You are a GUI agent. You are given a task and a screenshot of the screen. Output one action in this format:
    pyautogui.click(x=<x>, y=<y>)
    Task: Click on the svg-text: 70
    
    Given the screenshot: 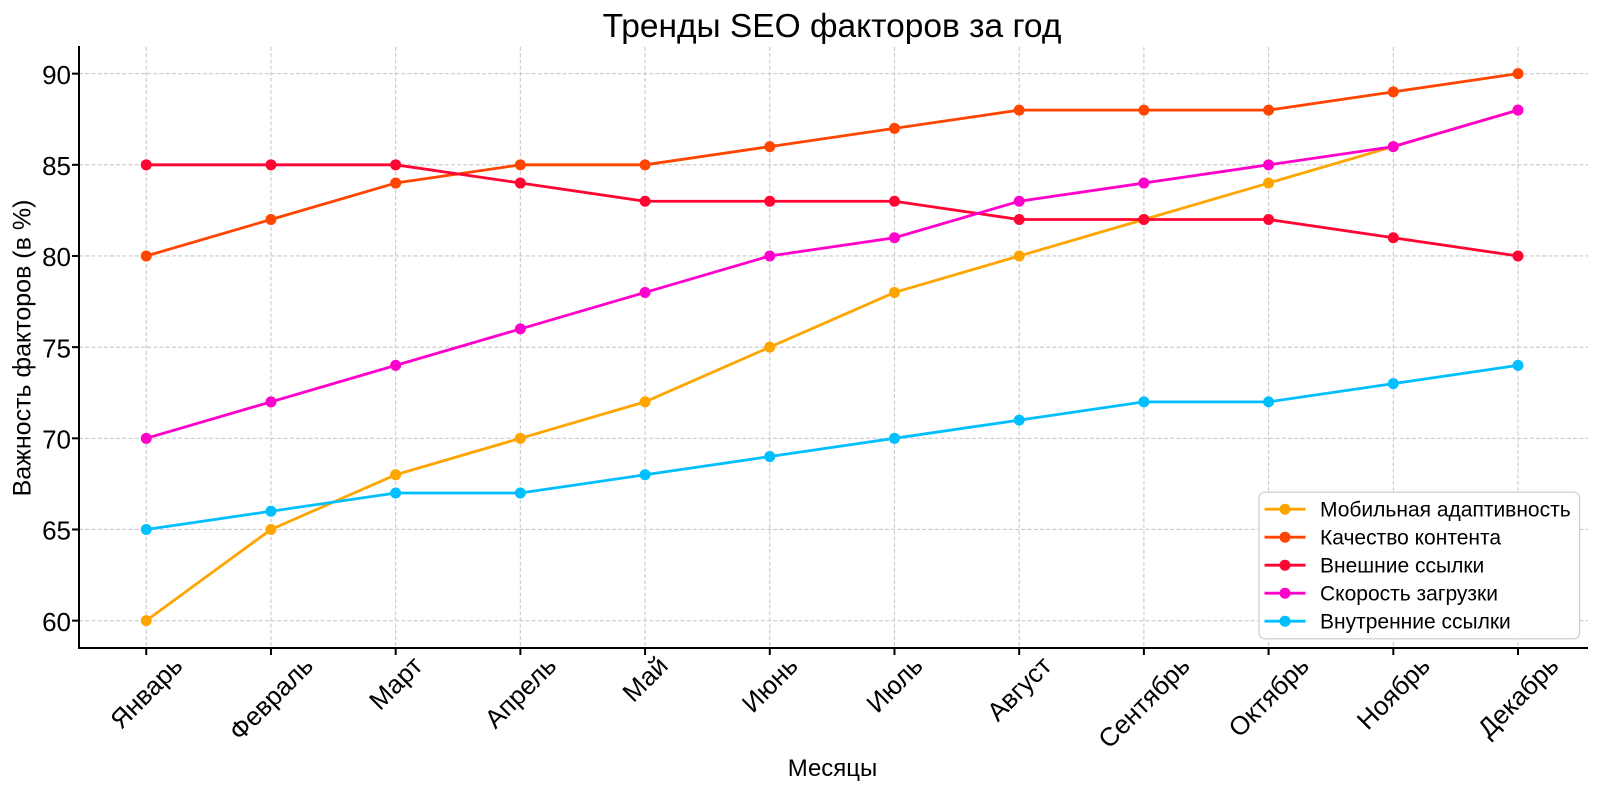 What is the action you would take?
    pyautogui.click(x=56, y=440)
    